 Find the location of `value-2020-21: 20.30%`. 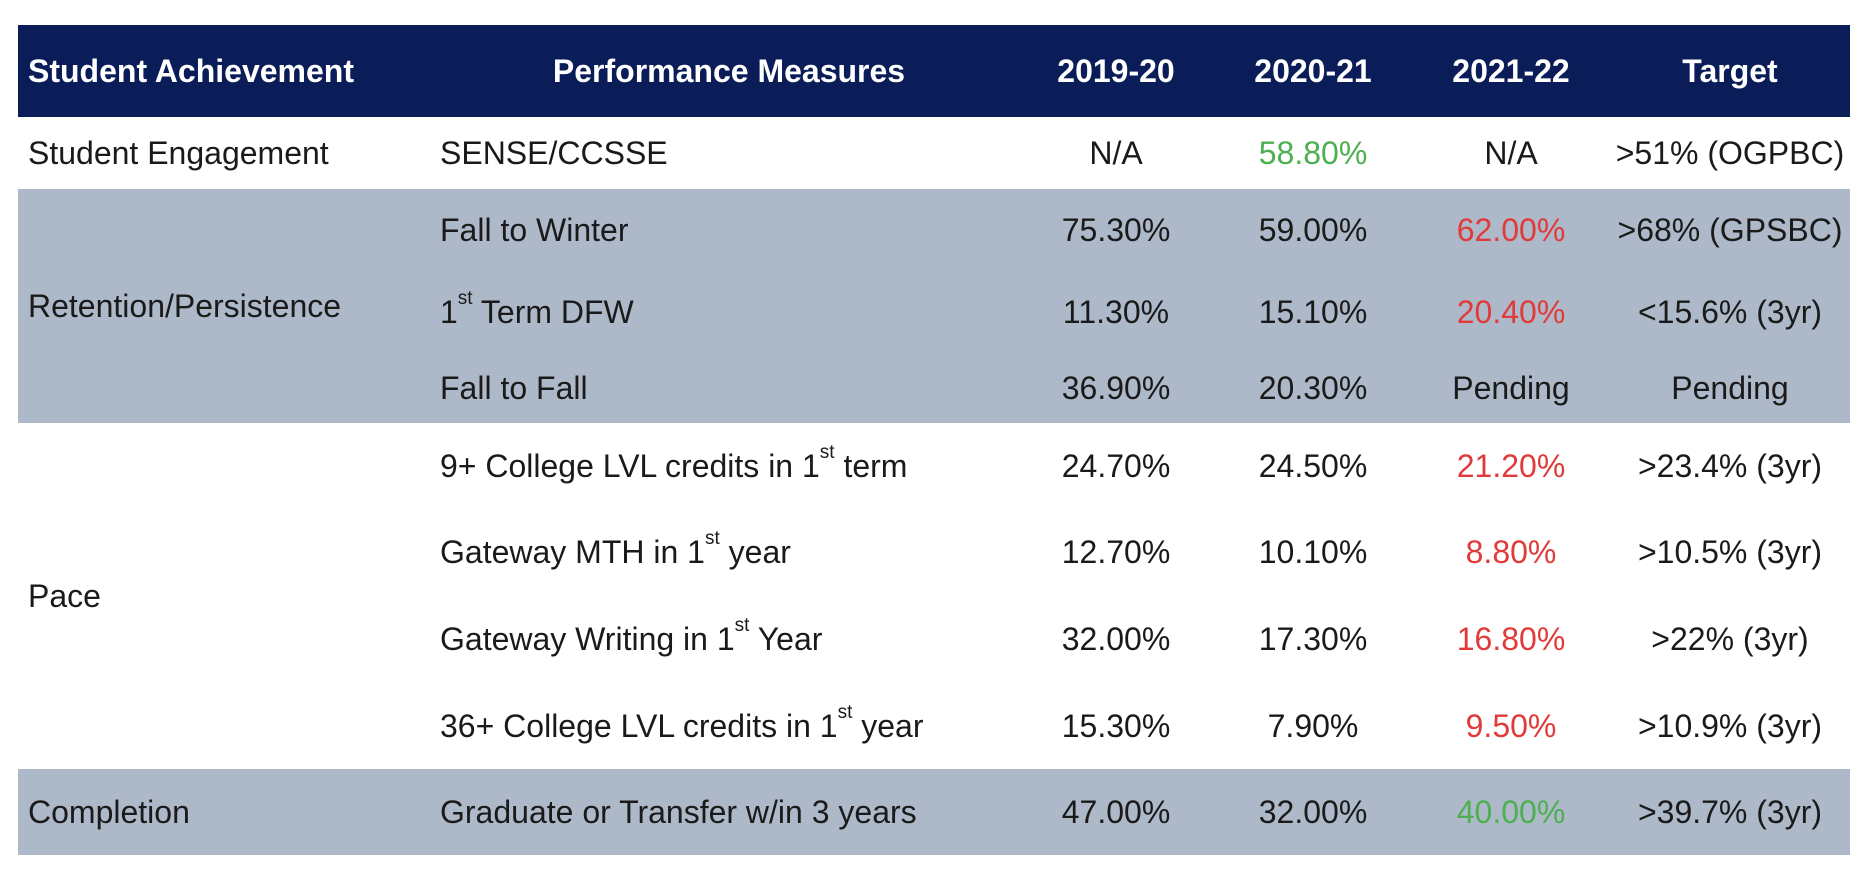

value-2020-21: 20.30% is located at coordinates (1313, 387).